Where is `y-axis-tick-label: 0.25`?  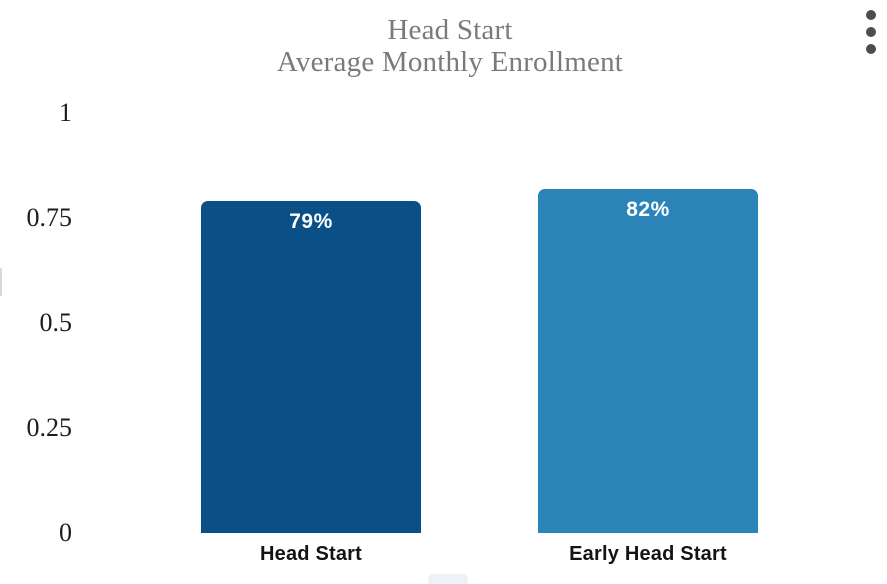 y-axis-tick-label: 0.25 is located at coordinates (49, 427).